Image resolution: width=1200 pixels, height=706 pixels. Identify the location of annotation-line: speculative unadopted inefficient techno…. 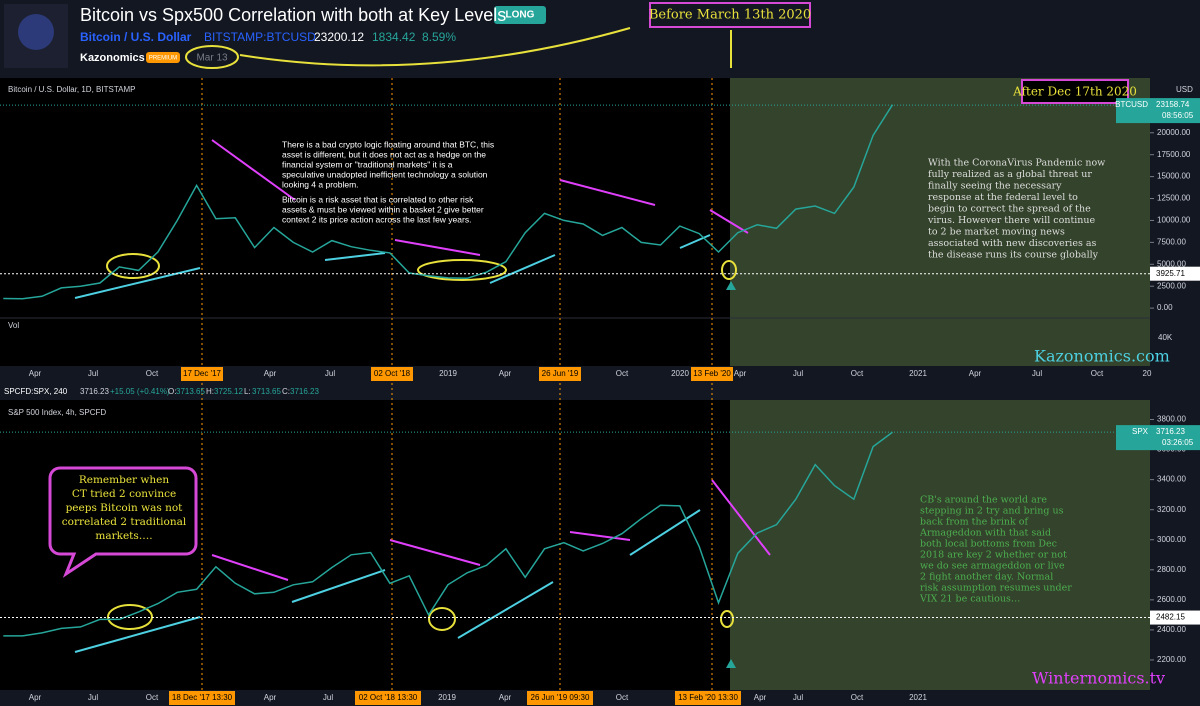
(385, 174).